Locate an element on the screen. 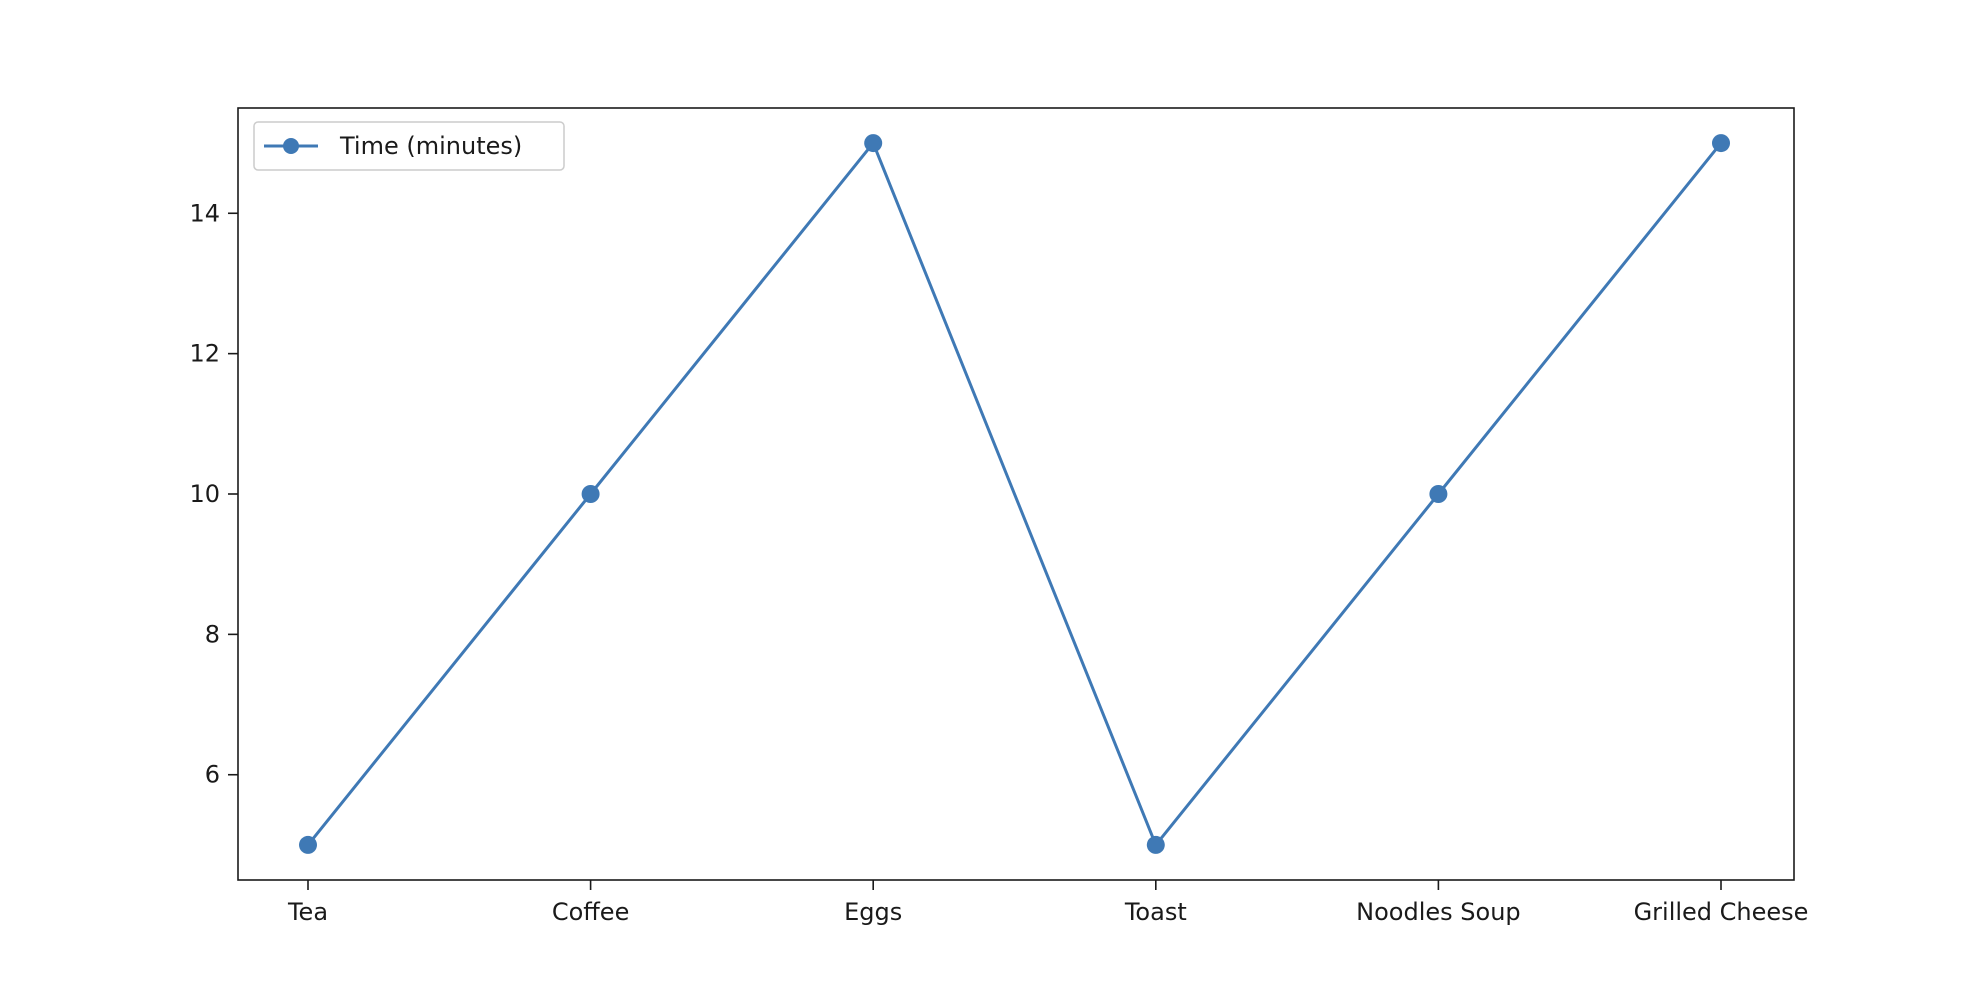  x-tick-label-noodles-soup: Noodles Soup is located at coordinates (1438, 912).